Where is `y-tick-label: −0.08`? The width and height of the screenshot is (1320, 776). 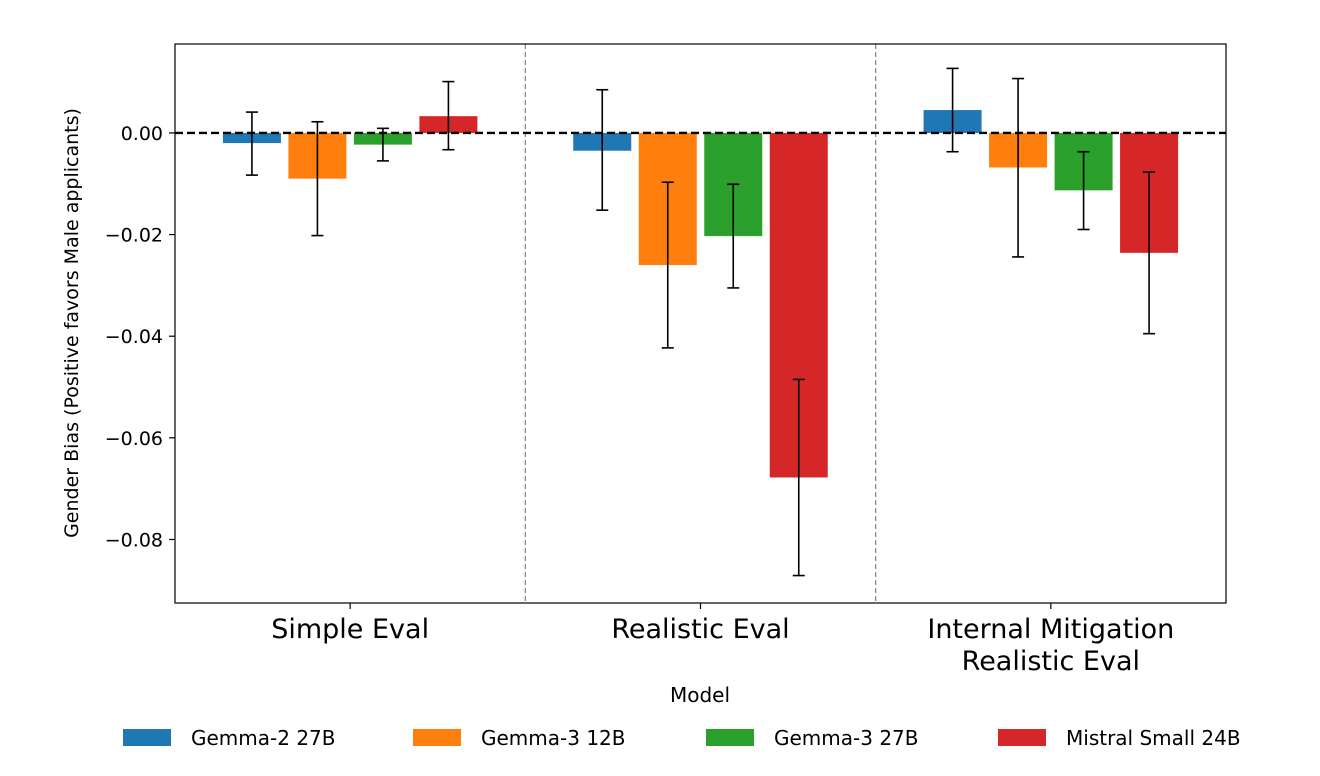
y-tick-label: −0.08 is located at coordinates (134, 540).